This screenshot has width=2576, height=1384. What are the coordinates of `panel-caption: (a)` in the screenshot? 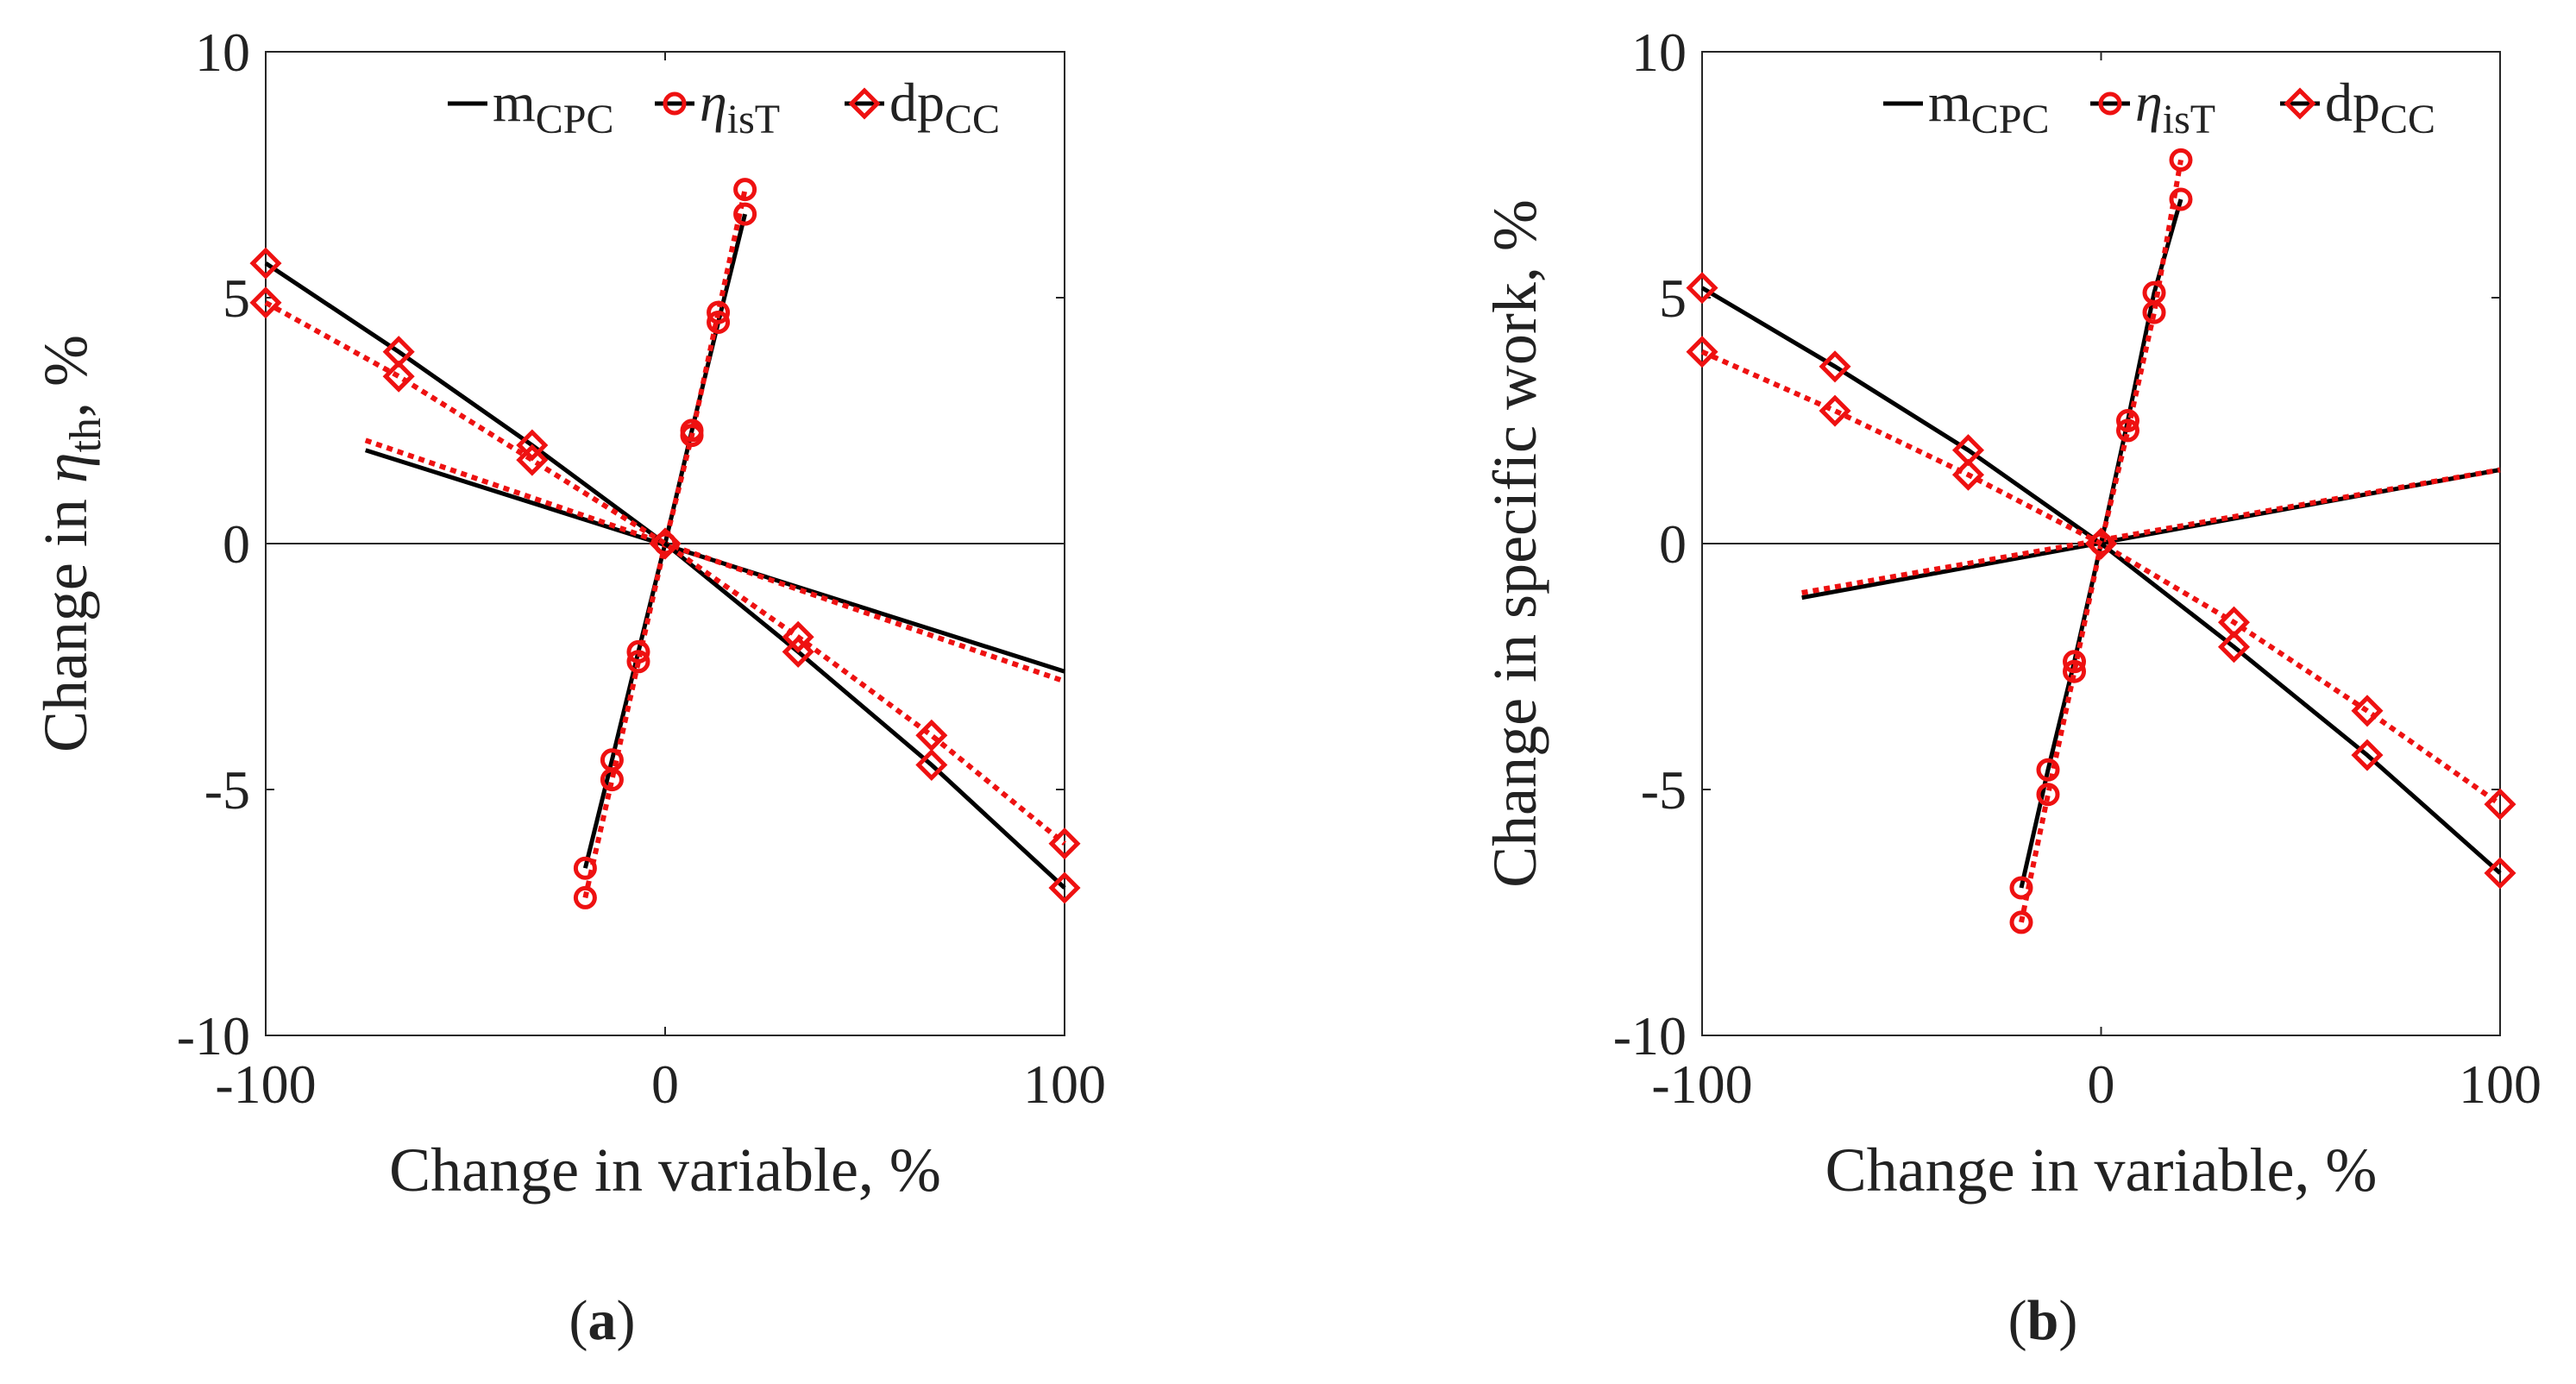 It's located at (602, 1320).